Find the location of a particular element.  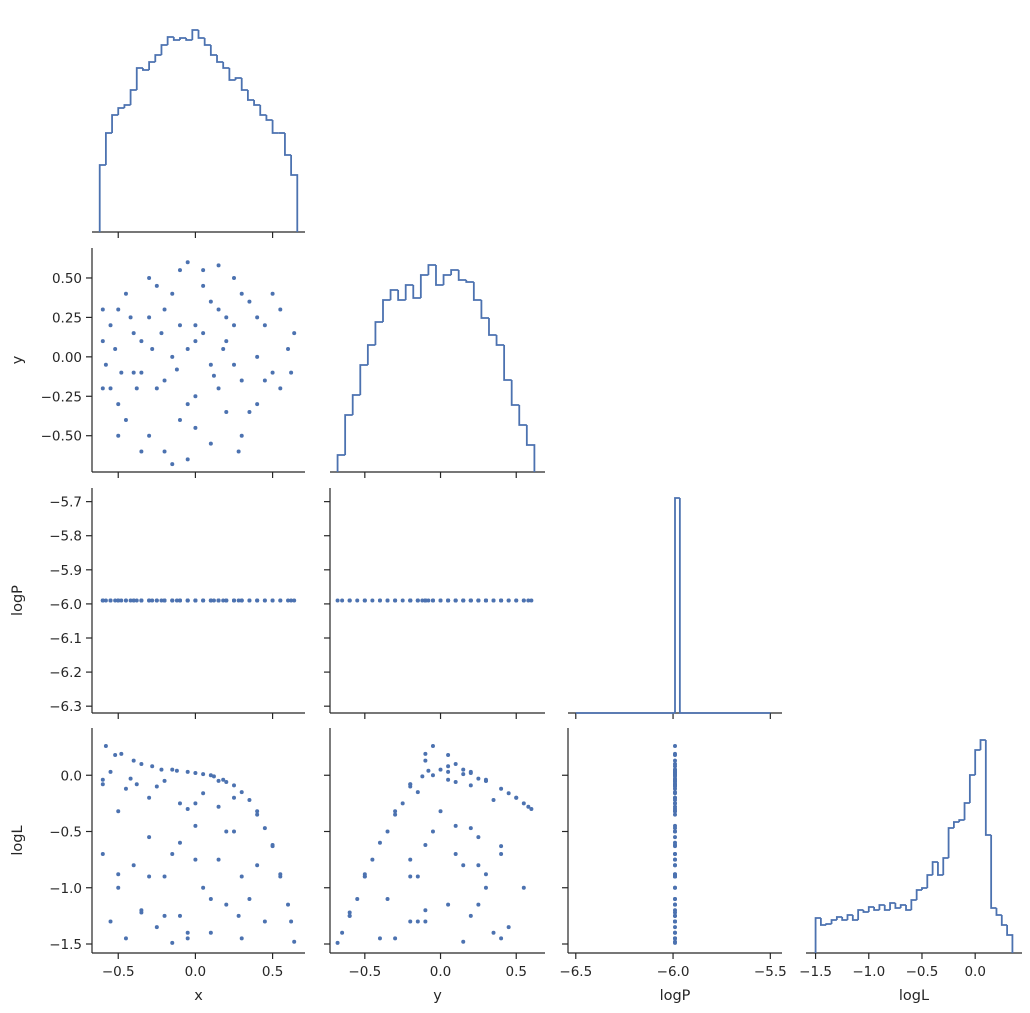

x-axis-label: y is located at coordinates (437, 996).